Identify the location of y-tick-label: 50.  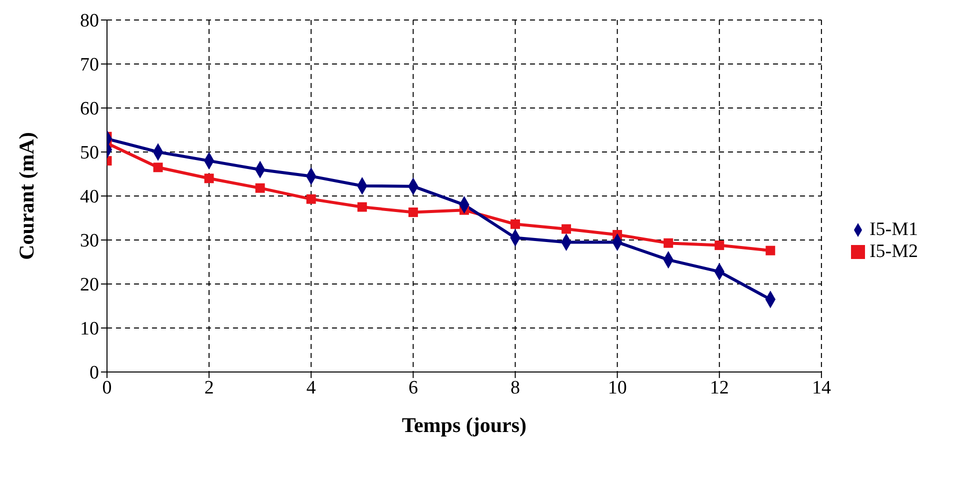
(89, 153).